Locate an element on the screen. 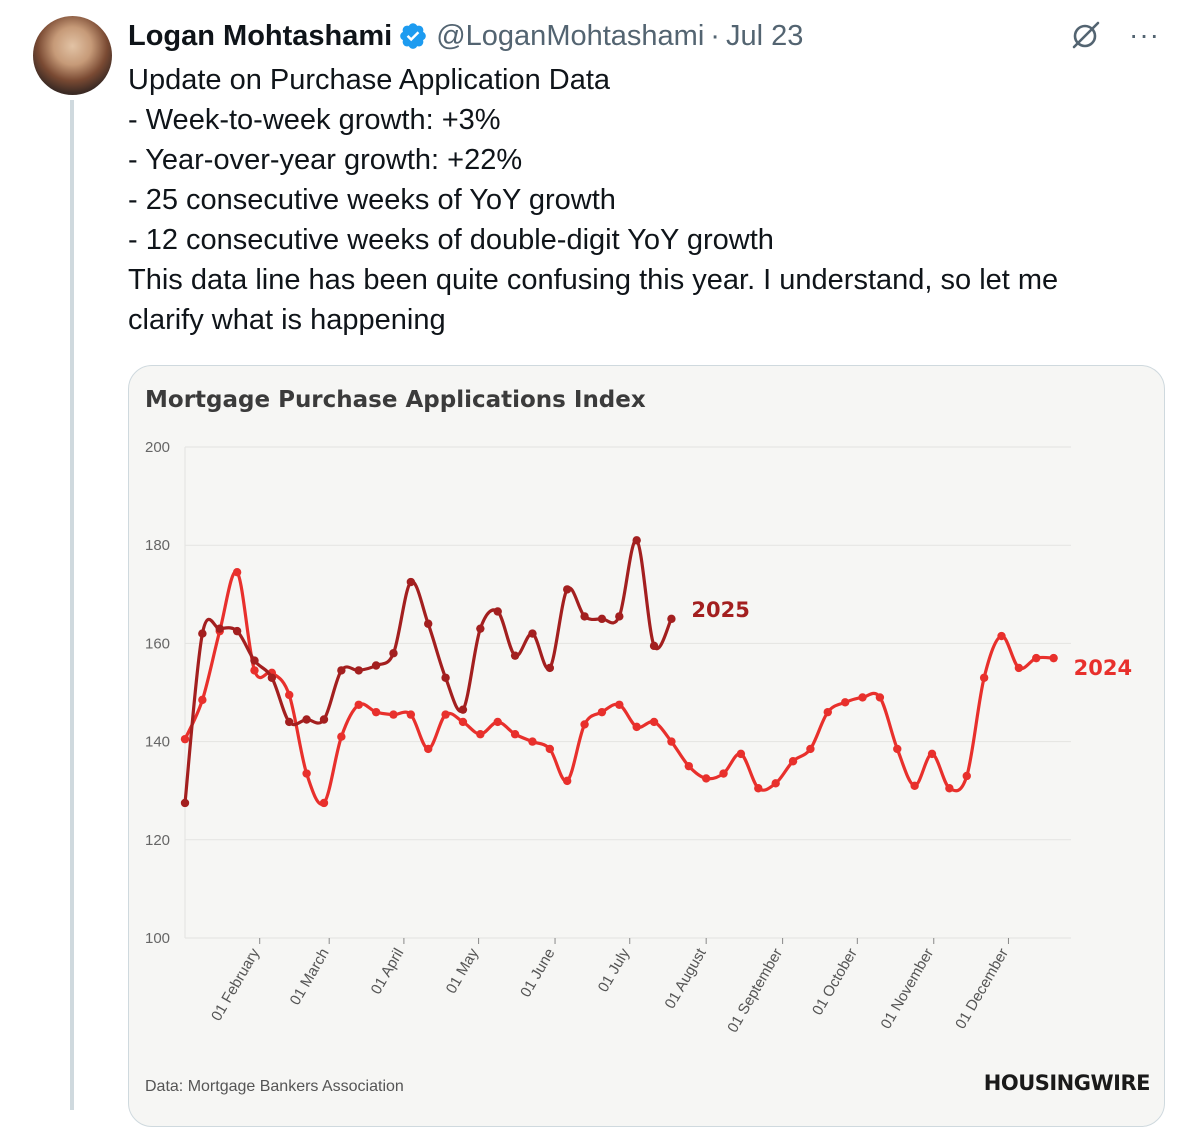 The height and width of the screenshot is (1127, 1178). series-label-2024: 2024 is located at coordinates (1103, 668).